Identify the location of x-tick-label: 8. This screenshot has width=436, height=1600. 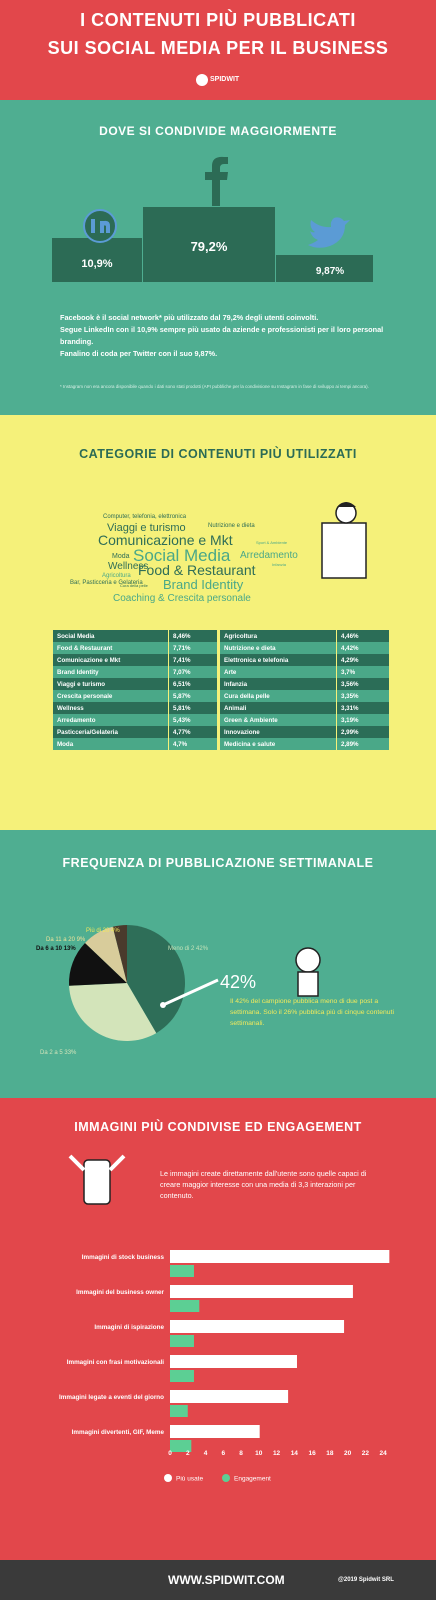
(241, 1453).